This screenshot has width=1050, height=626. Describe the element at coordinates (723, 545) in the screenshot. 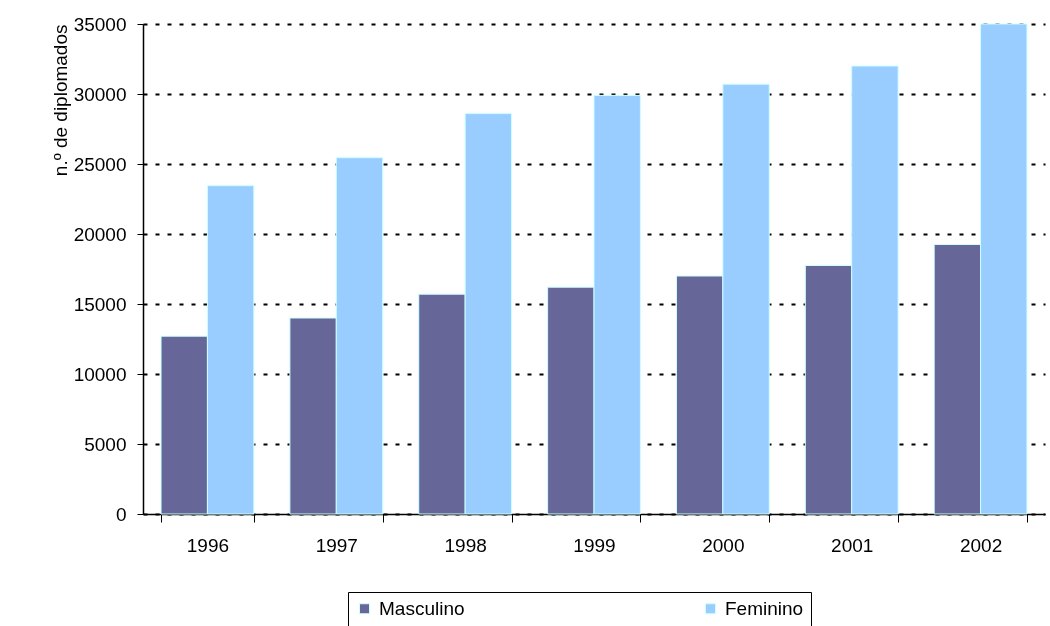

I see `x-tick-label: 2000` at that location.